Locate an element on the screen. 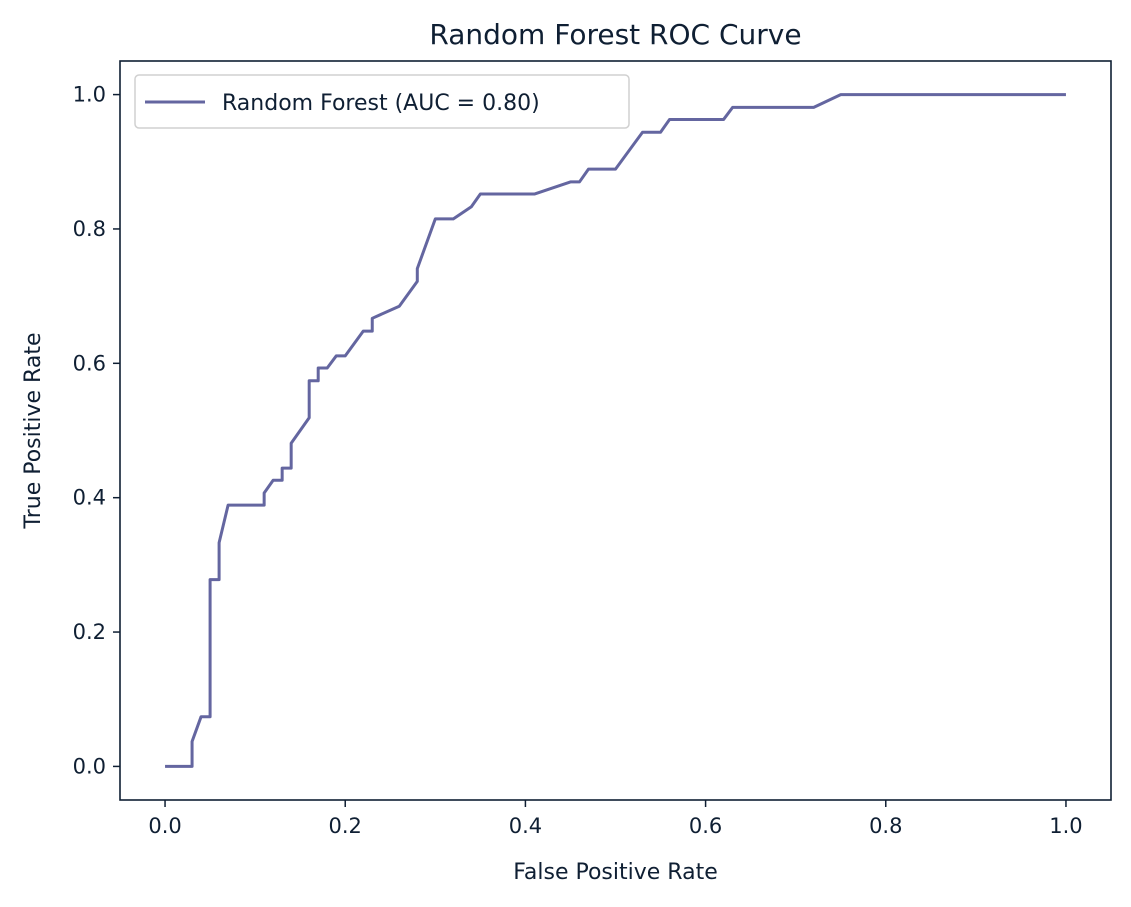 The height and width of the screenshot is (907, 1131). y-tick-label: 1.0 is located at coordinates (89, 95).